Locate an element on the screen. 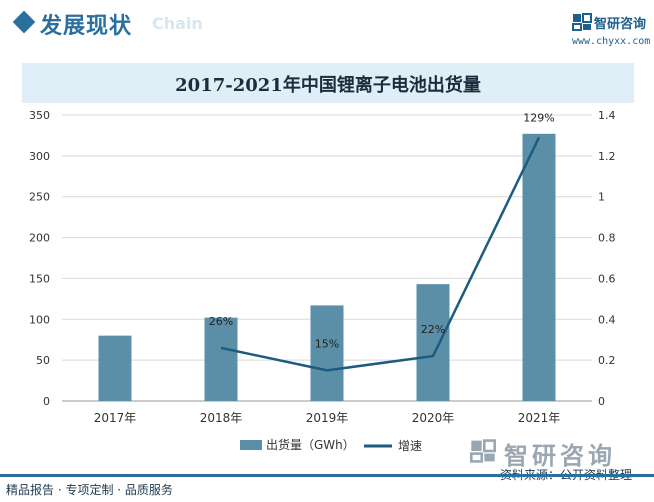  x-tick-label: 2021年 is located at coordinates (539, 418).